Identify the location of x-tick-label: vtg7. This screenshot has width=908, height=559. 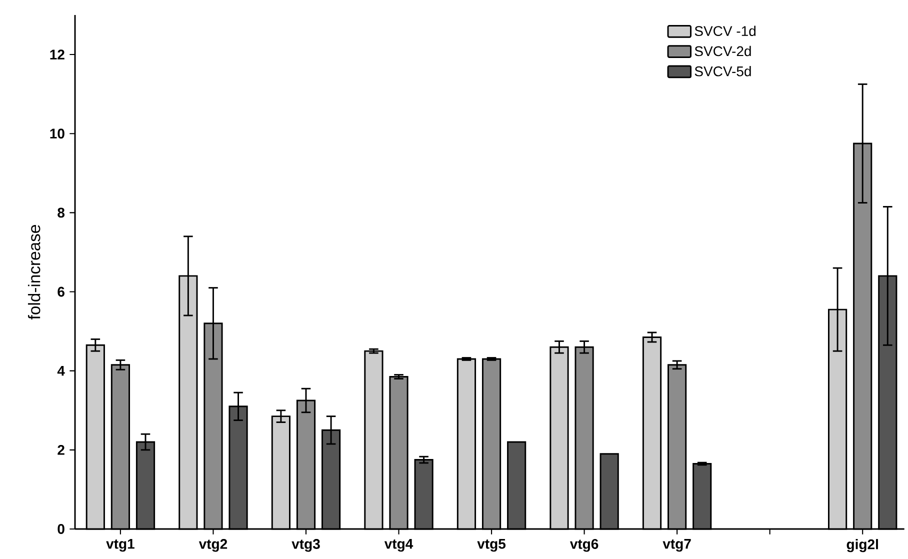
(676, 545).